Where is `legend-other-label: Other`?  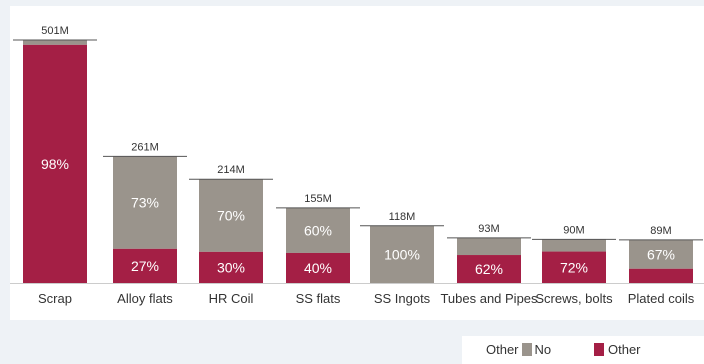
legend-other-label: Other is located at coordinates (624, 349).